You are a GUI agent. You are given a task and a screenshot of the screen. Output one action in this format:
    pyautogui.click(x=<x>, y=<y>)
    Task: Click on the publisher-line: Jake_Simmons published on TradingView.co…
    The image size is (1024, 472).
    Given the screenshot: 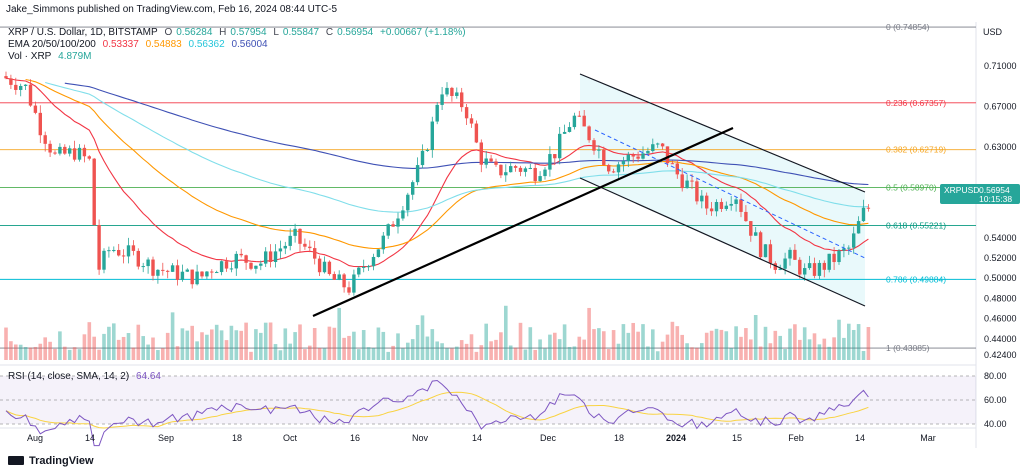 What is the action you would take?
    pyautogui.click(x=172, y=9)
    